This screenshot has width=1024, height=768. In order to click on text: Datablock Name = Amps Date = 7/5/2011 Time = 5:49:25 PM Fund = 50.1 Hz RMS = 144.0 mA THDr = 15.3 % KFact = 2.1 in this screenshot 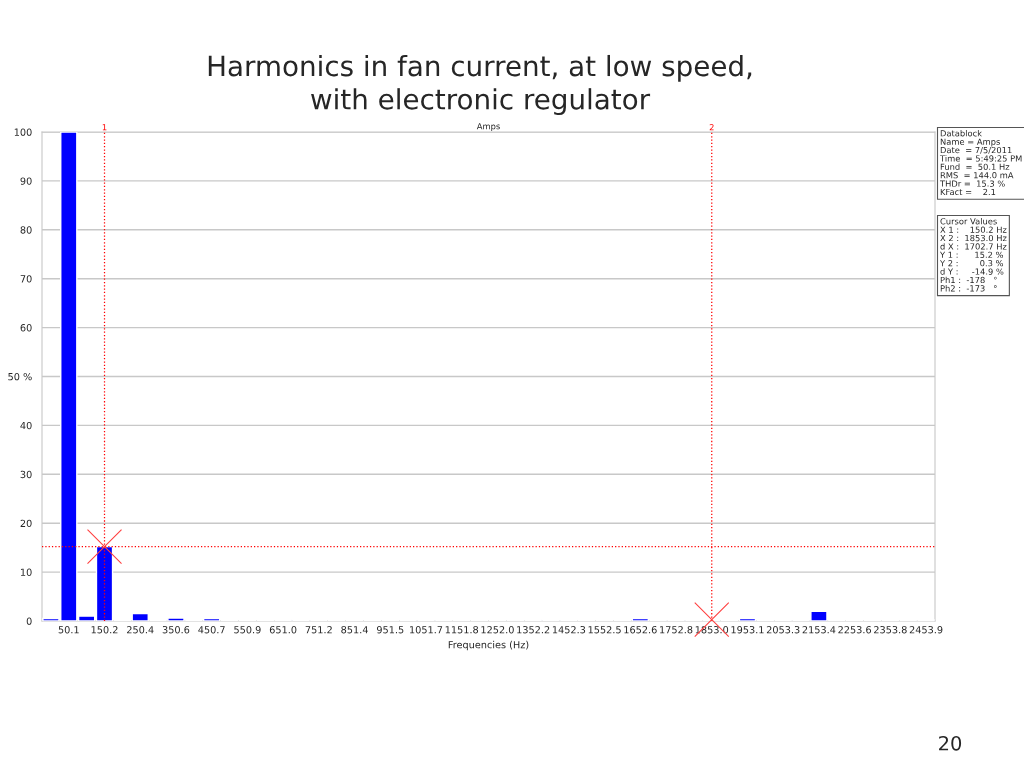, I will do `click(980, 163)`.